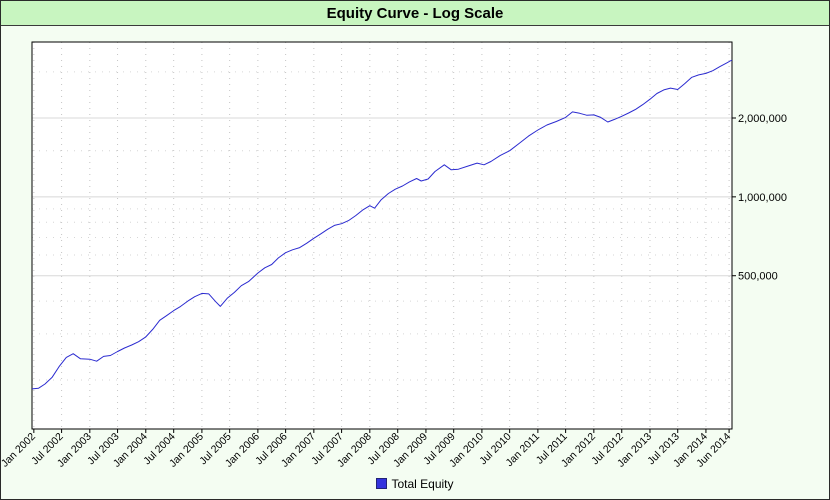 This screenshot has height=500, width=830. What do you see at coordinates (19, 450) in the screenshot?
I see `x-tick-label: Jan 2002` at bounding box center [19, 450].